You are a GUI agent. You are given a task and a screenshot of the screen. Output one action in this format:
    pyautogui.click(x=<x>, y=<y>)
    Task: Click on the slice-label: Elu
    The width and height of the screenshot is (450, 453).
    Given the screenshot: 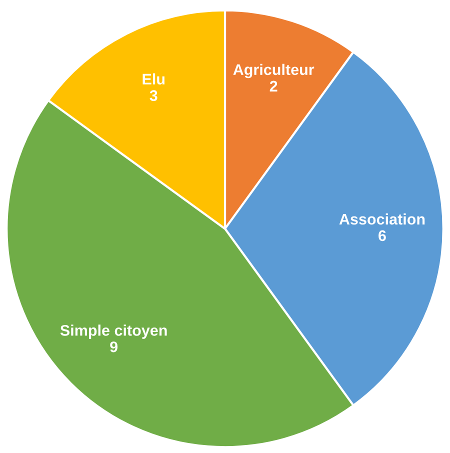 What is the action you would take?
    pyautogui.click(x=153, y=79)
    